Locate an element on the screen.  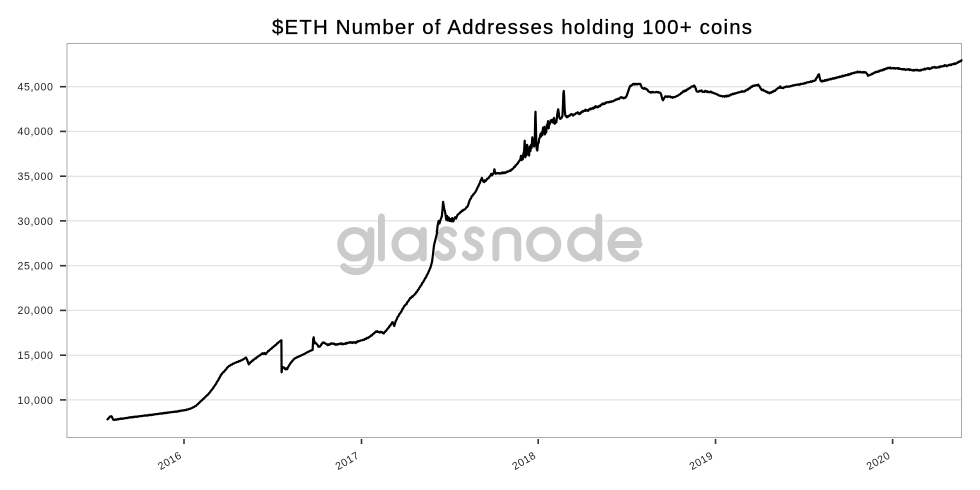
svg-text: 35,000 is located at coordinates (35, 177).